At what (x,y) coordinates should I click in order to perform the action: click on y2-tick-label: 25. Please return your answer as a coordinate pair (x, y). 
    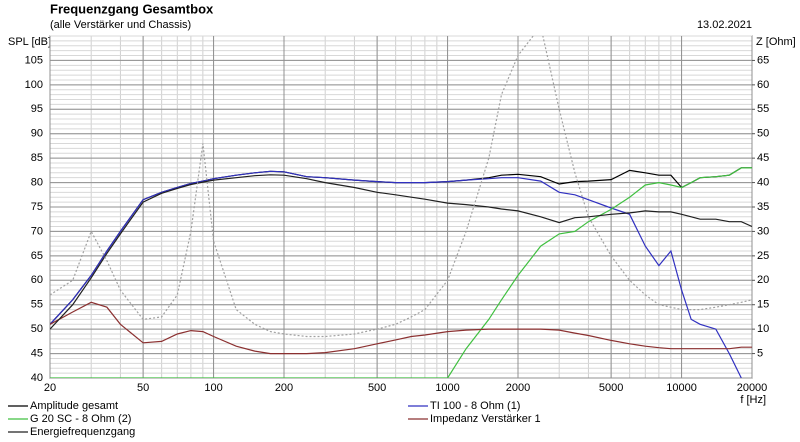
    Looking at the image, I should click on (763, 256).